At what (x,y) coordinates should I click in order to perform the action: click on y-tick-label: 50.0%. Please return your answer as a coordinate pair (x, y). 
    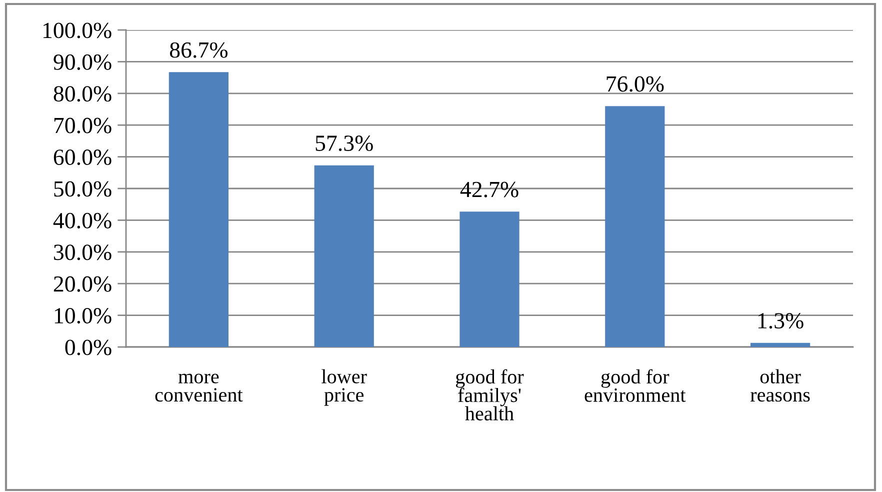
    Looking at the image, I should click on (83, 189).